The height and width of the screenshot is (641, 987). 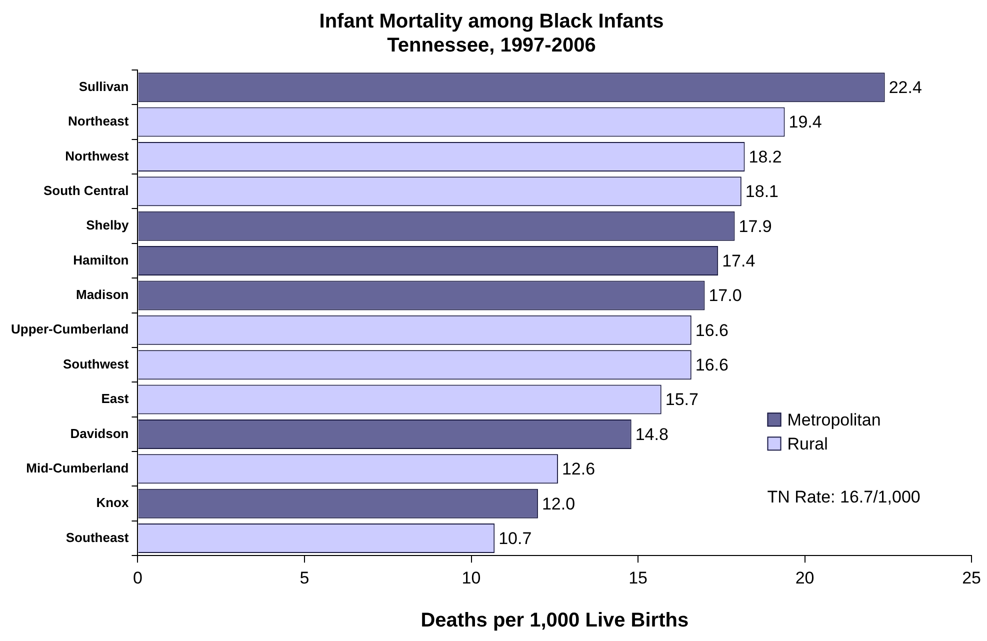 What do you see at coordinates (651, 434) in the screenshot?
I see `data-label: 14.8` at bounding box center [651, 434].